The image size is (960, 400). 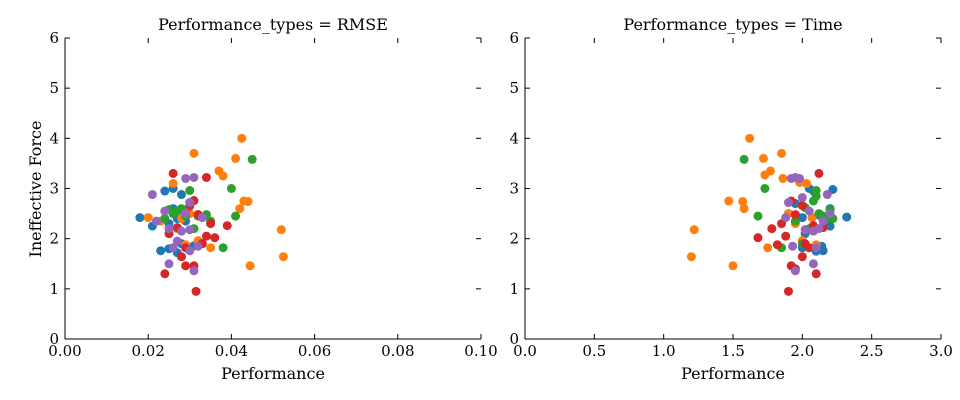 I want to click on x-tick-label: 0.5, so click(x=594, y=351).